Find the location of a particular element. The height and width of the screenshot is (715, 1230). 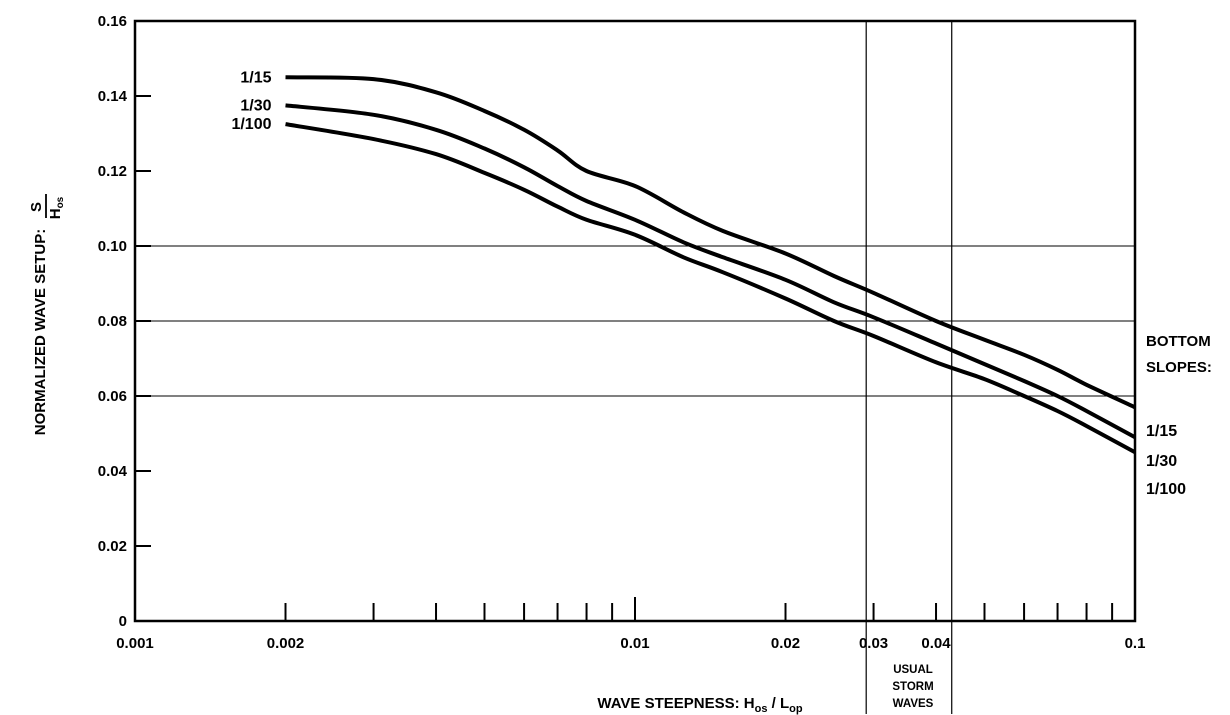

series-label-left: 1/15 is located at coordinates (255, 77).